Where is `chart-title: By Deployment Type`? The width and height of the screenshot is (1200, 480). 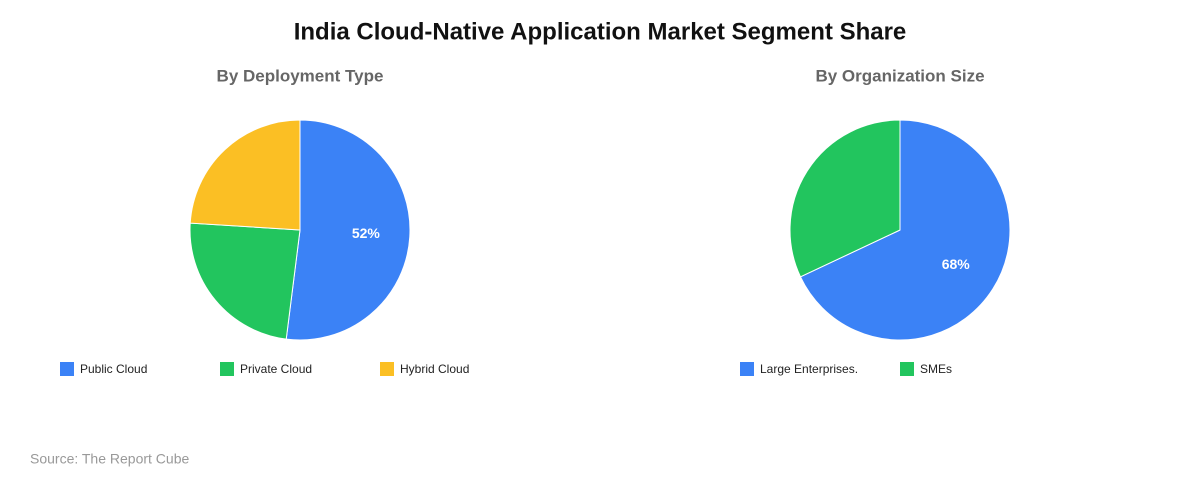 chart-title: By Deployment Type is located at coordinates (300, 75).